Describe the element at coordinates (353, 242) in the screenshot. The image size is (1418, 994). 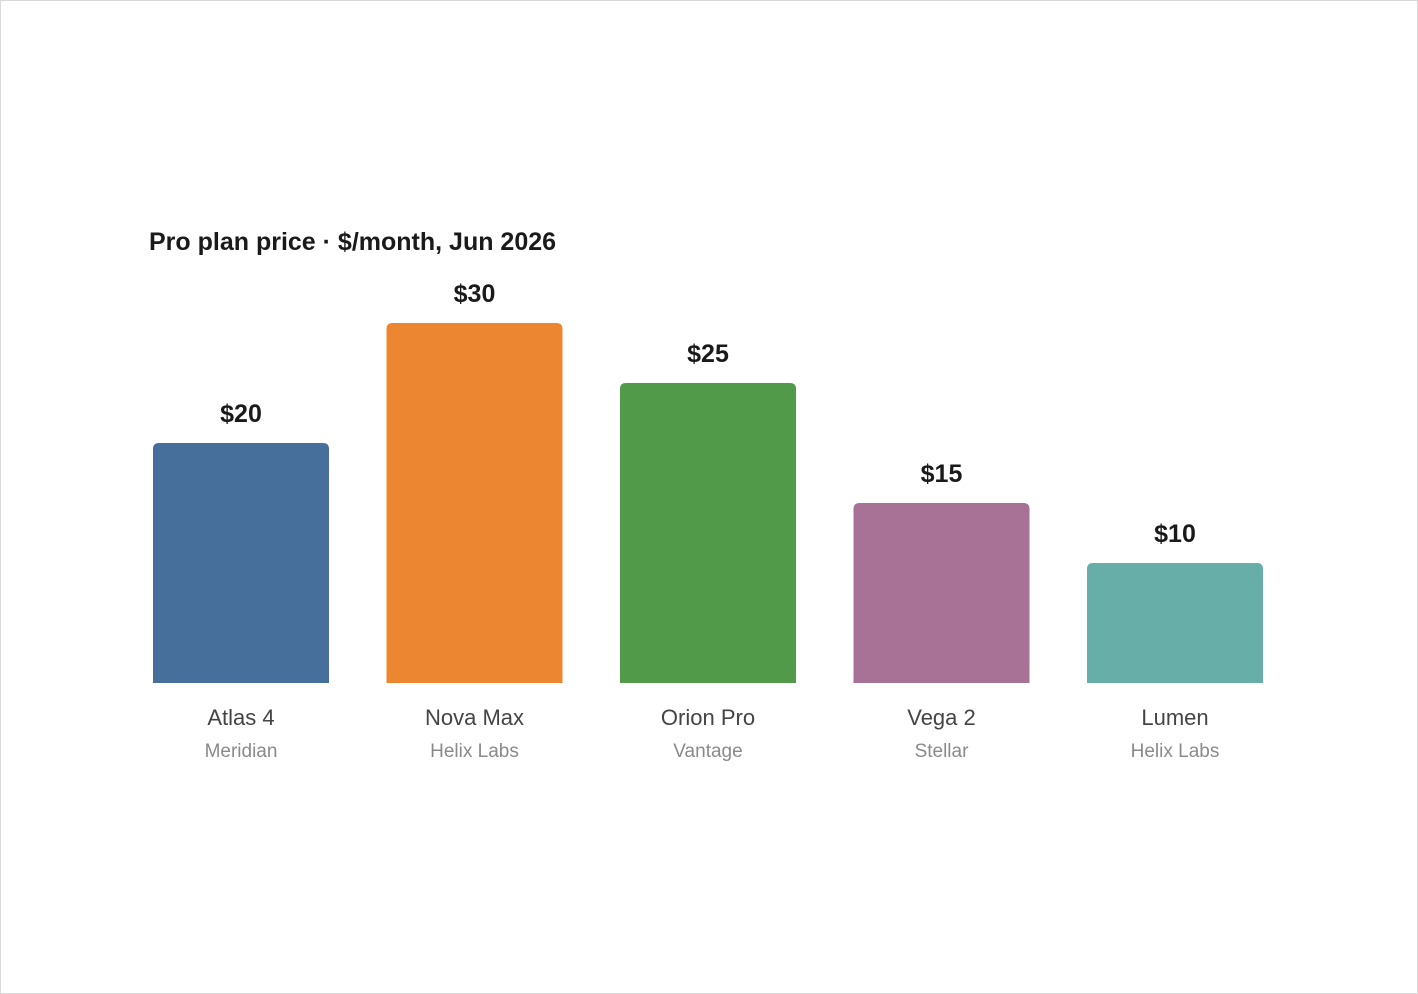
I see `chart-title: Pro plan price · $/month, Jun 2026` at that location.